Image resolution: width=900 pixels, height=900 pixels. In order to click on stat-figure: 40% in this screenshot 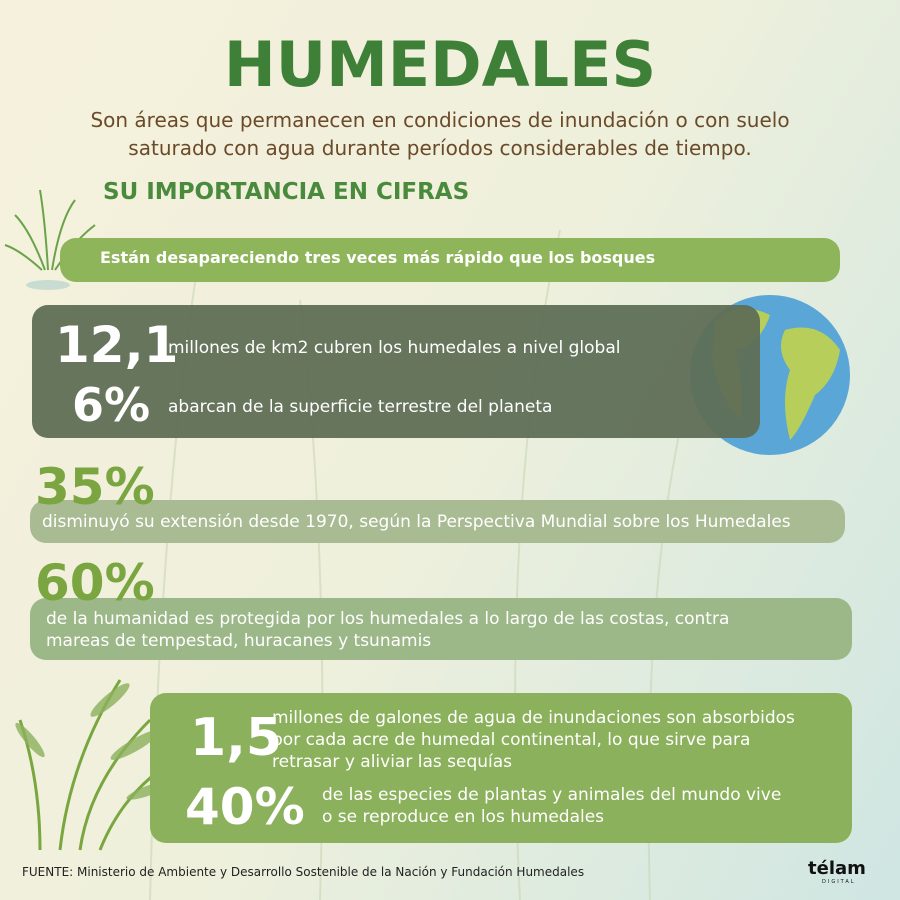, I will do `click(245, 807)`.